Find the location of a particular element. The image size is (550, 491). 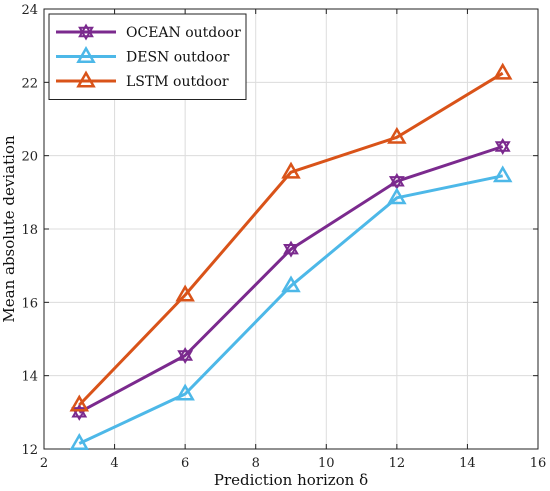

x-tick-label: 6 is located at coordinates (185, 463).